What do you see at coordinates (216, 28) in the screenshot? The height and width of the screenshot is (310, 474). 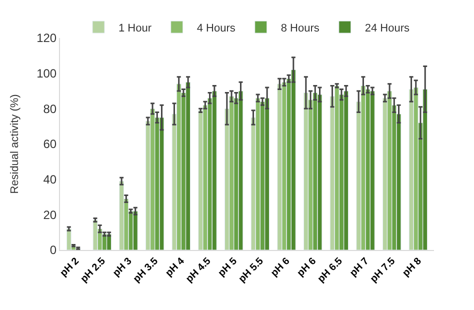 I see `legend-label: 4 Hours` at bounding box center [216, 28].